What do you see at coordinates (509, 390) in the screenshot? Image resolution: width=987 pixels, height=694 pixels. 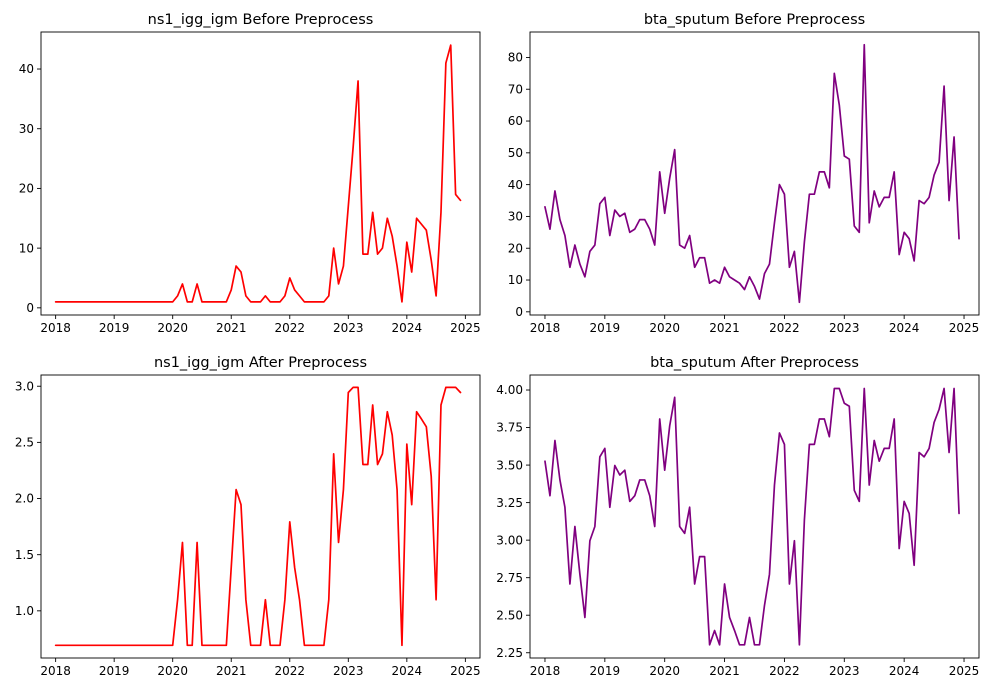 I see `y-tick-label: 4.00` at bounding box center [509, 390].